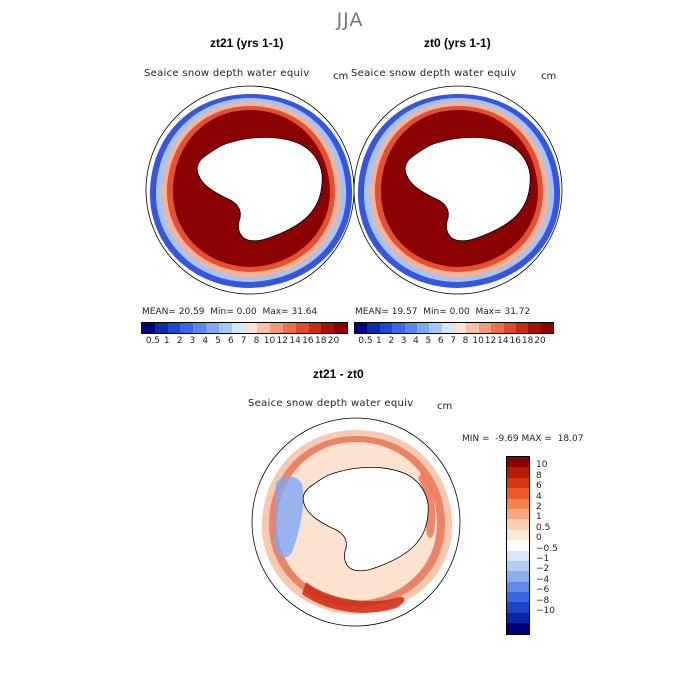 The image size is (700, 700). What do you see at coordinates (545, 611) in the screenshot?
I see `colorbar-tick-label: −10` at bounding box center [545, 611].